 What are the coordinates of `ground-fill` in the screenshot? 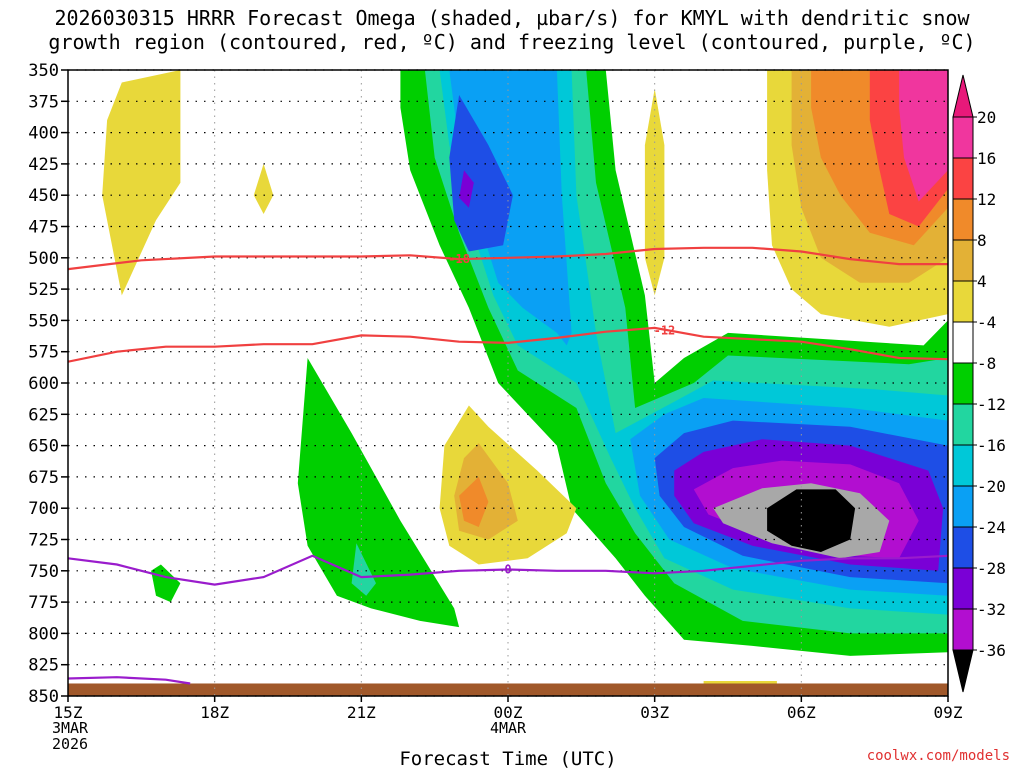 It's located at (508, 689).